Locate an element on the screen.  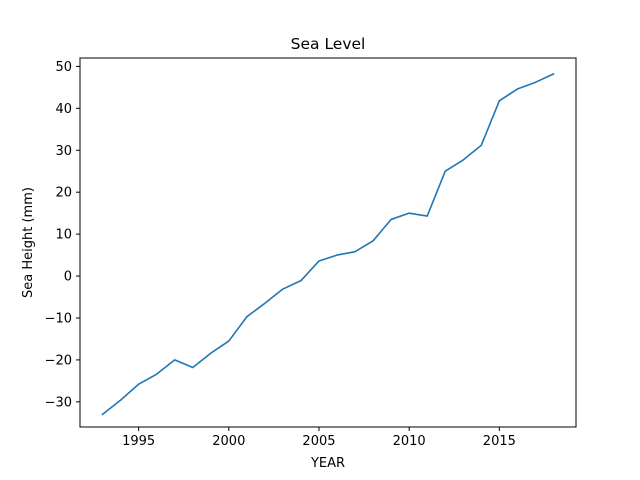
y-tick-label: 40 is located at coordinates (63, 109).